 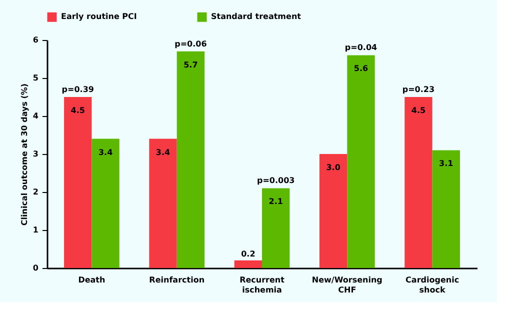 What do you see at coordinates (35, 116) in the screenshot?
I see `y-tick-label: 4` at bounding box center [35, 116].